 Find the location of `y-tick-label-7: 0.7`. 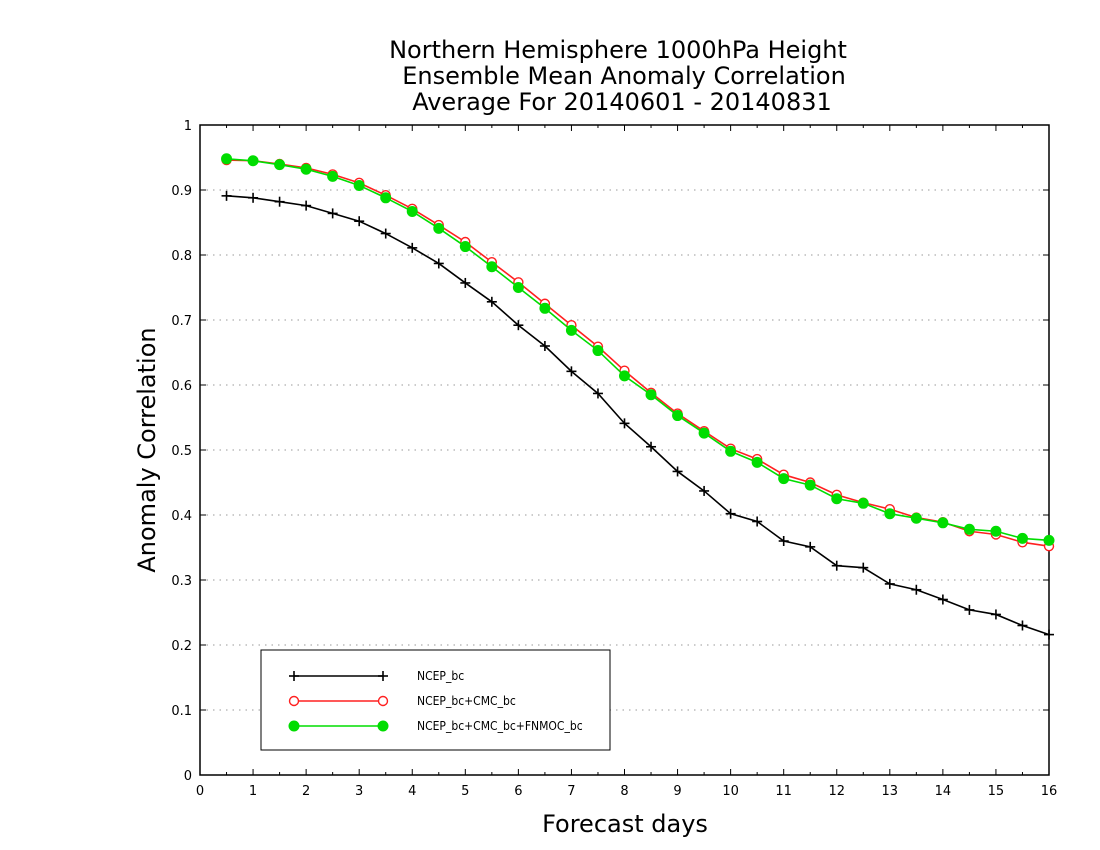

y-tick-label-7: 0.7 is located at coordinates (181, 321).